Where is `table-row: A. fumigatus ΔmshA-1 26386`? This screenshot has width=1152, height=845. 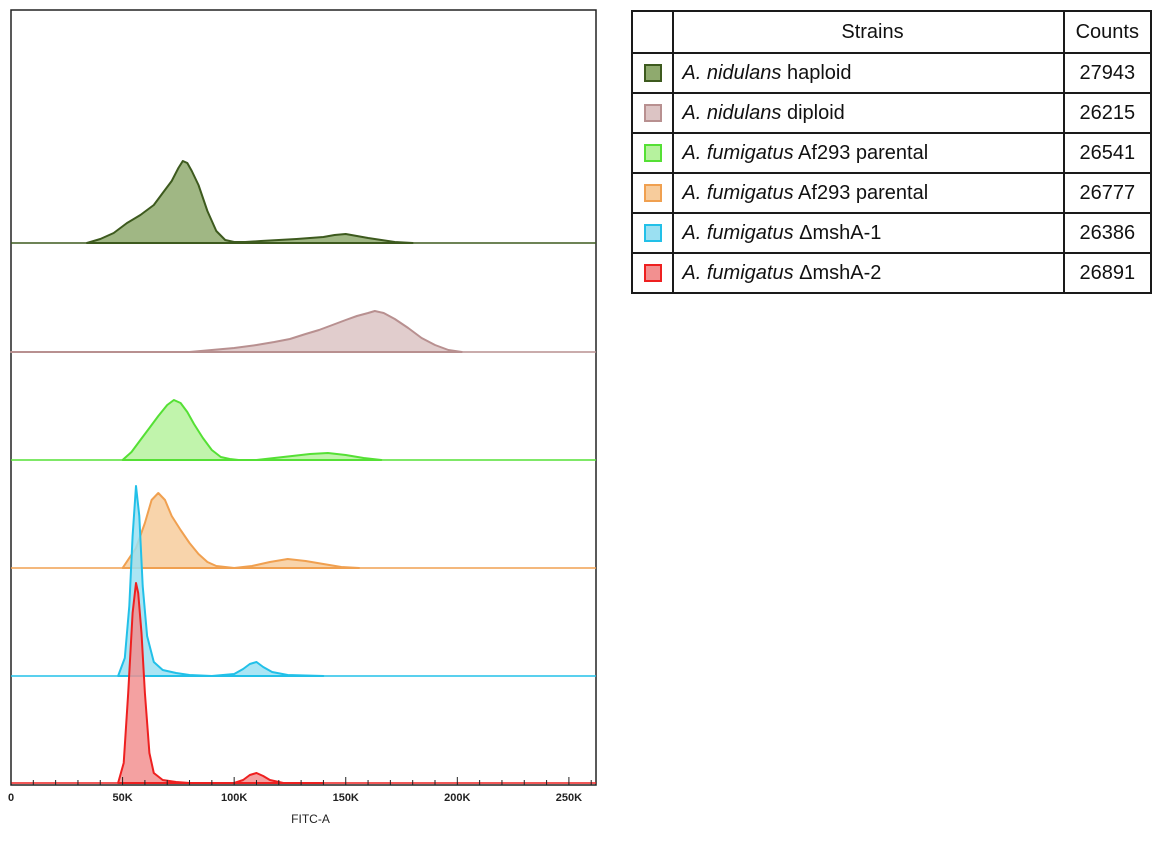
table-row: A. fumigatus ΔmshA-1 26386 is located at coordinates (891, 233).